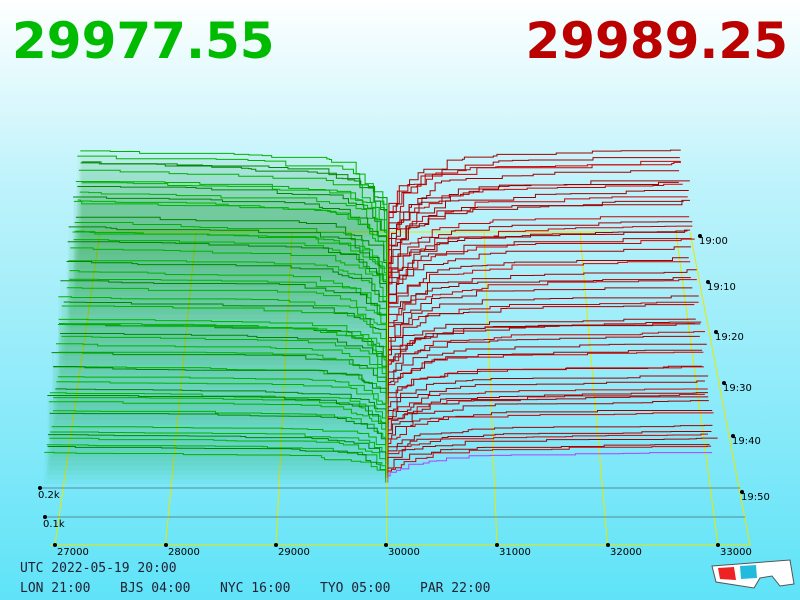 The image size is (800, 600). I want to click on world-clock: TYO 05:00, so click(355, 588).